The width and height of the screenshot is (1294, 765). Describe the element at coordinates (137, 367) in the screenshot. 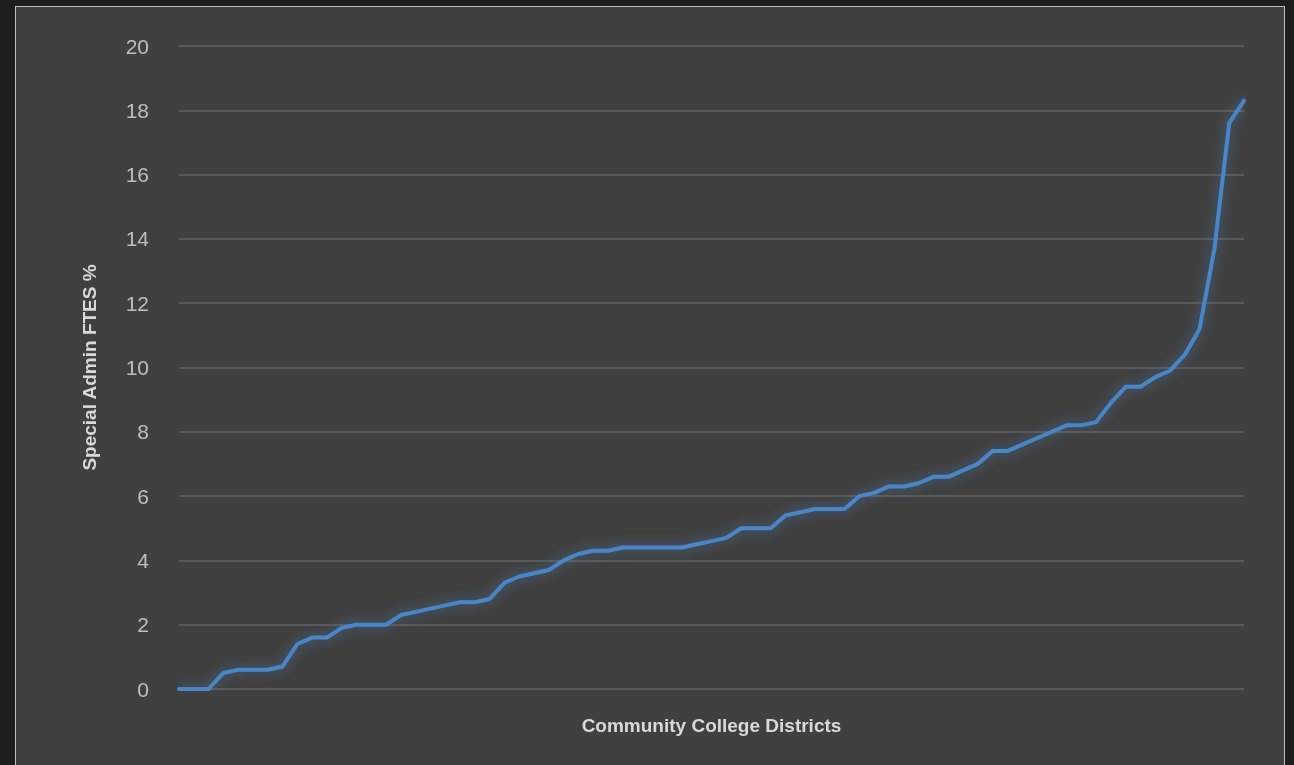

I see `y-tick-label: 10` at that location.